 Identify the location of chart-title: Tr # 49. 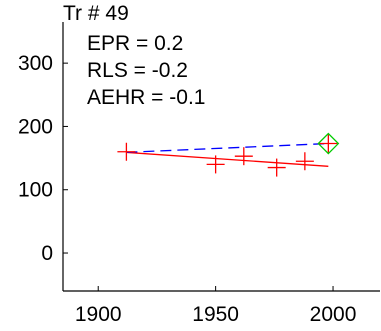
(96, 13).